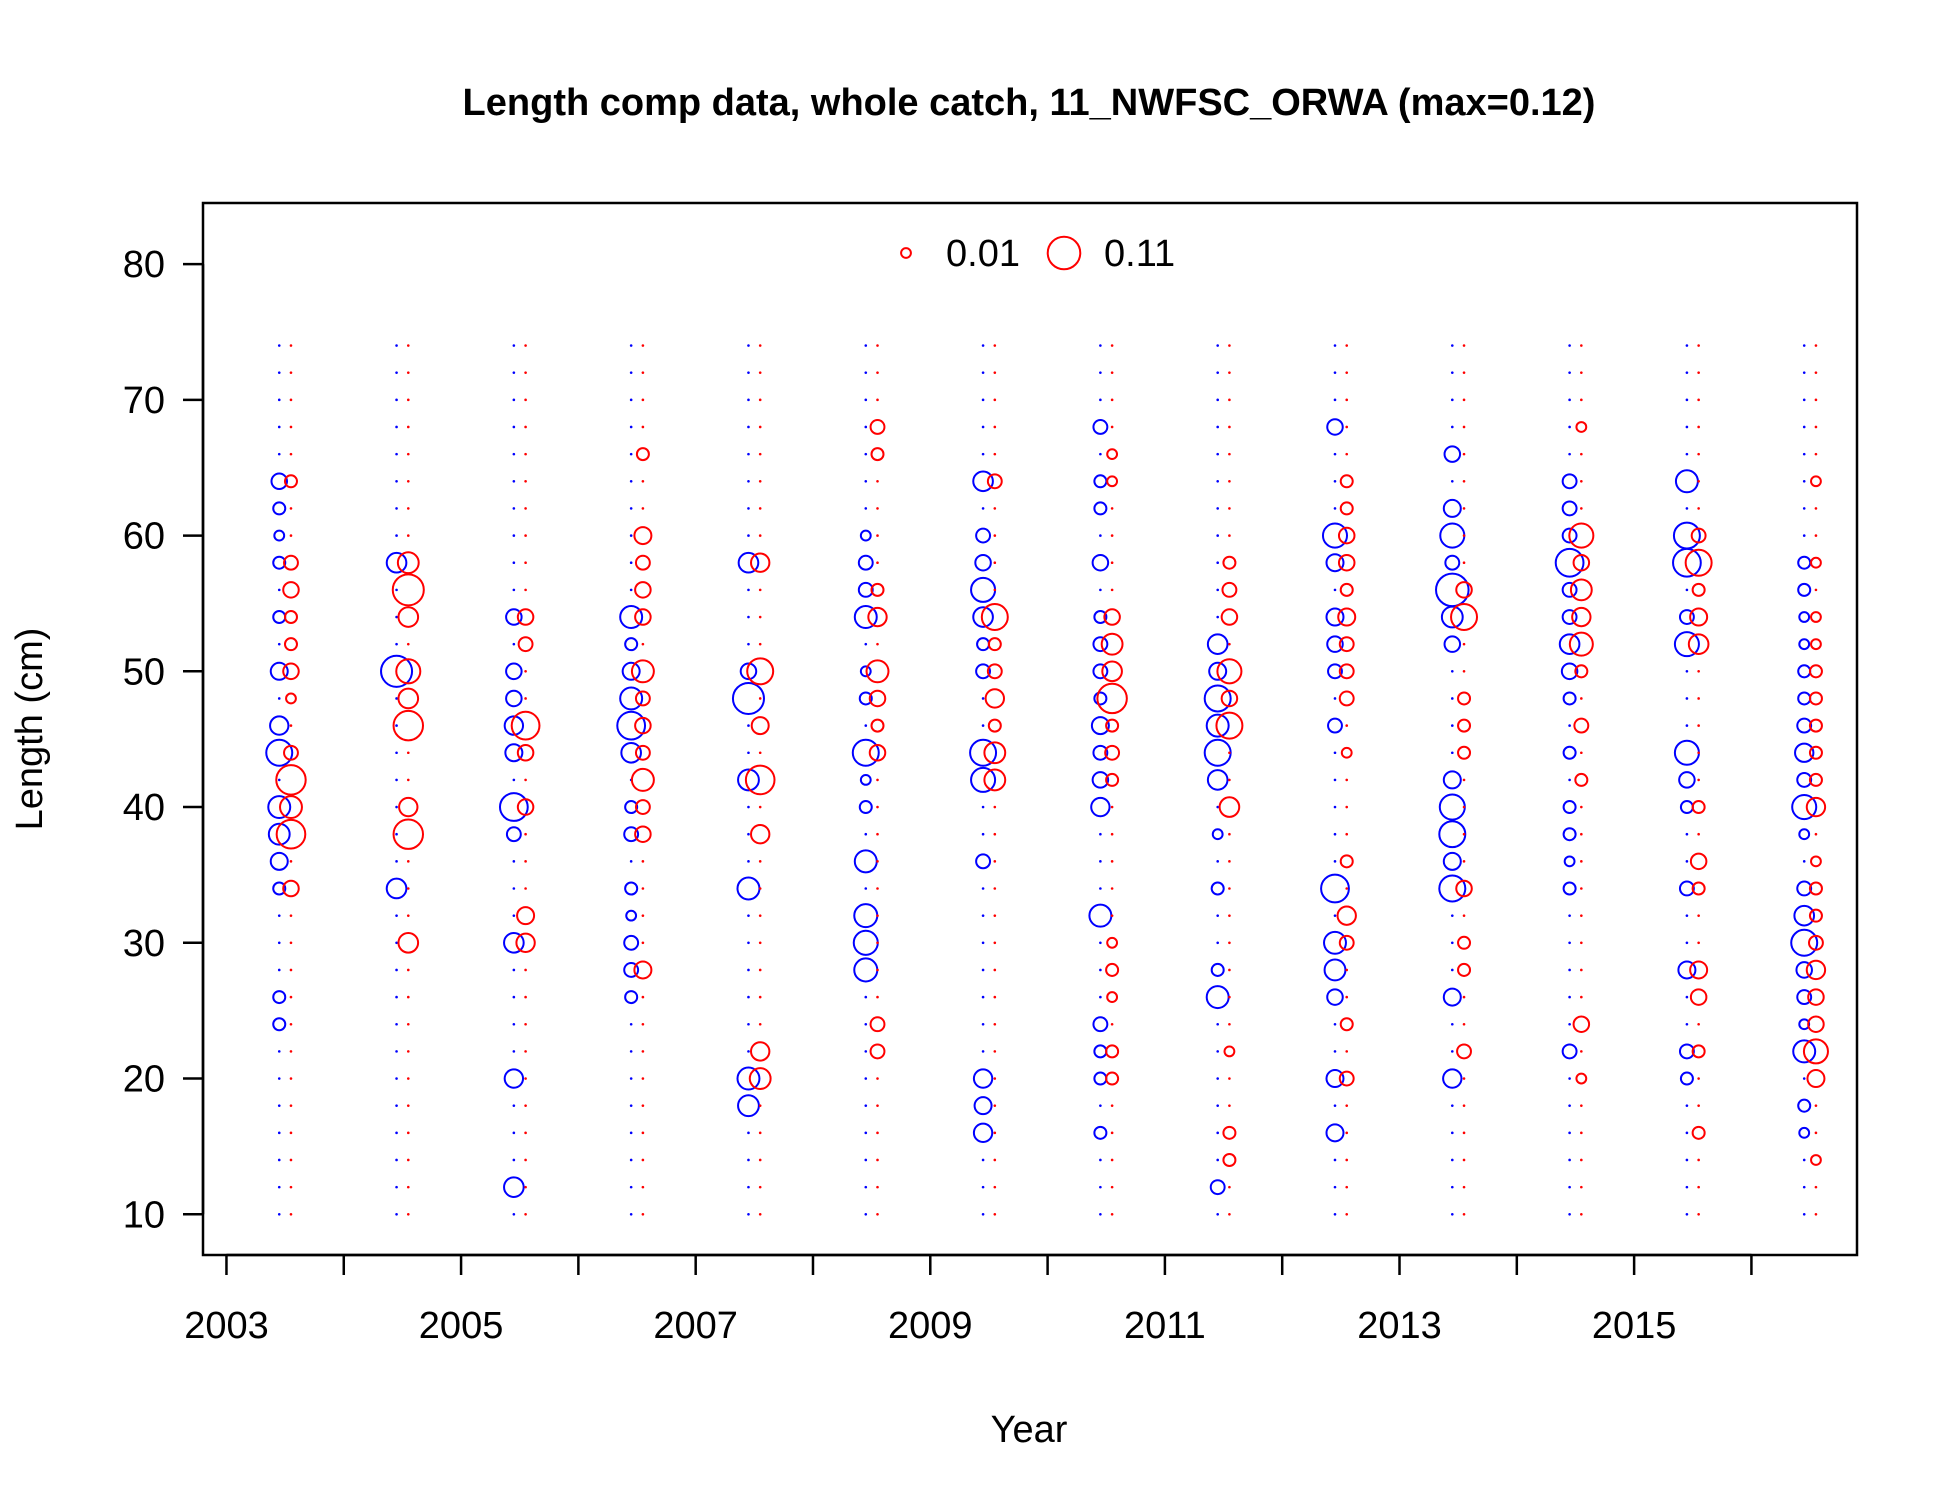 This screenshot has height=1500, width=1950. What do you see at coordinates (1634, 1326) in the screenshot?
I see `x-tick-label: 2015` at bounding box center [1634, 1326].